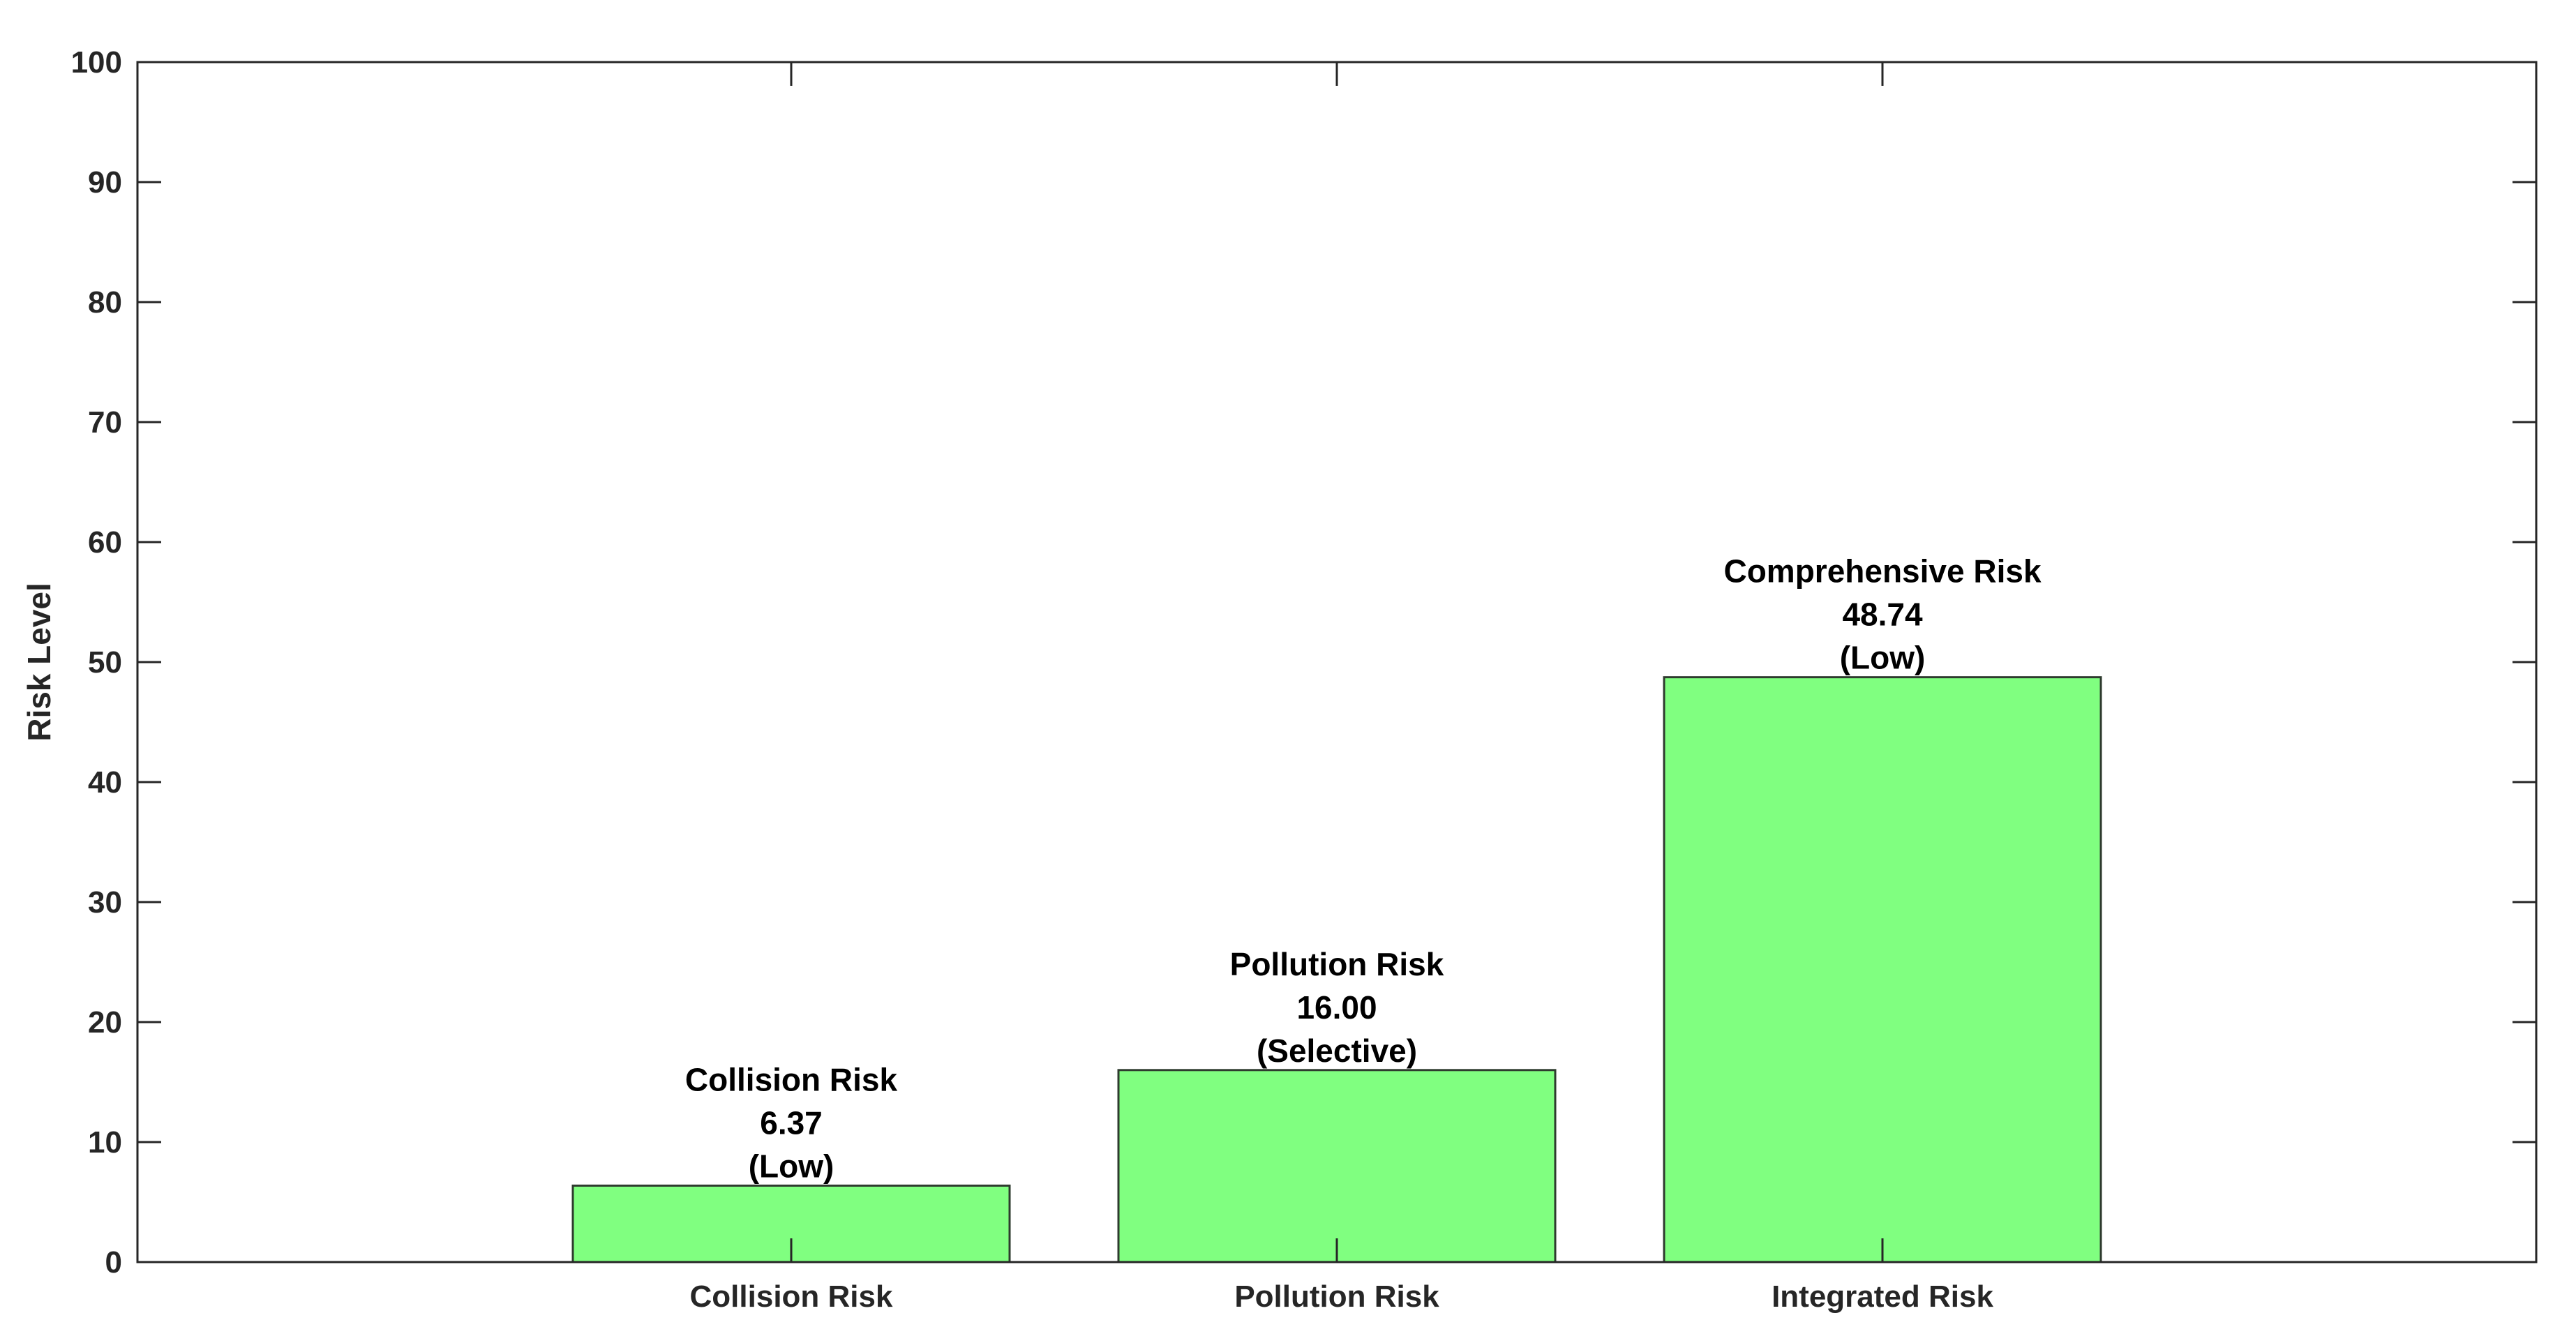  What do you see at coordinates (105, 182) in the screenshot?
I see `y-tick-label: 90` at bounding box center [105, 182].